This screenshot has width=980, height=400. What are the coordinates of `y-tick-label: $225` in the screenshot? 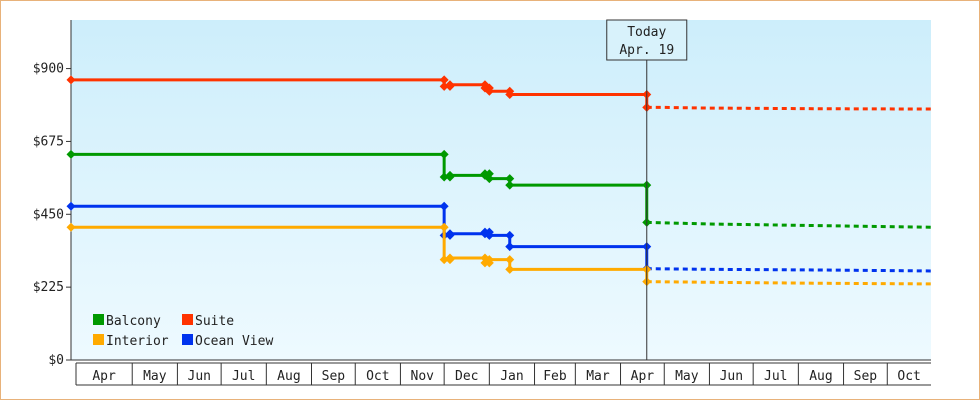 It's located at (48, 287).